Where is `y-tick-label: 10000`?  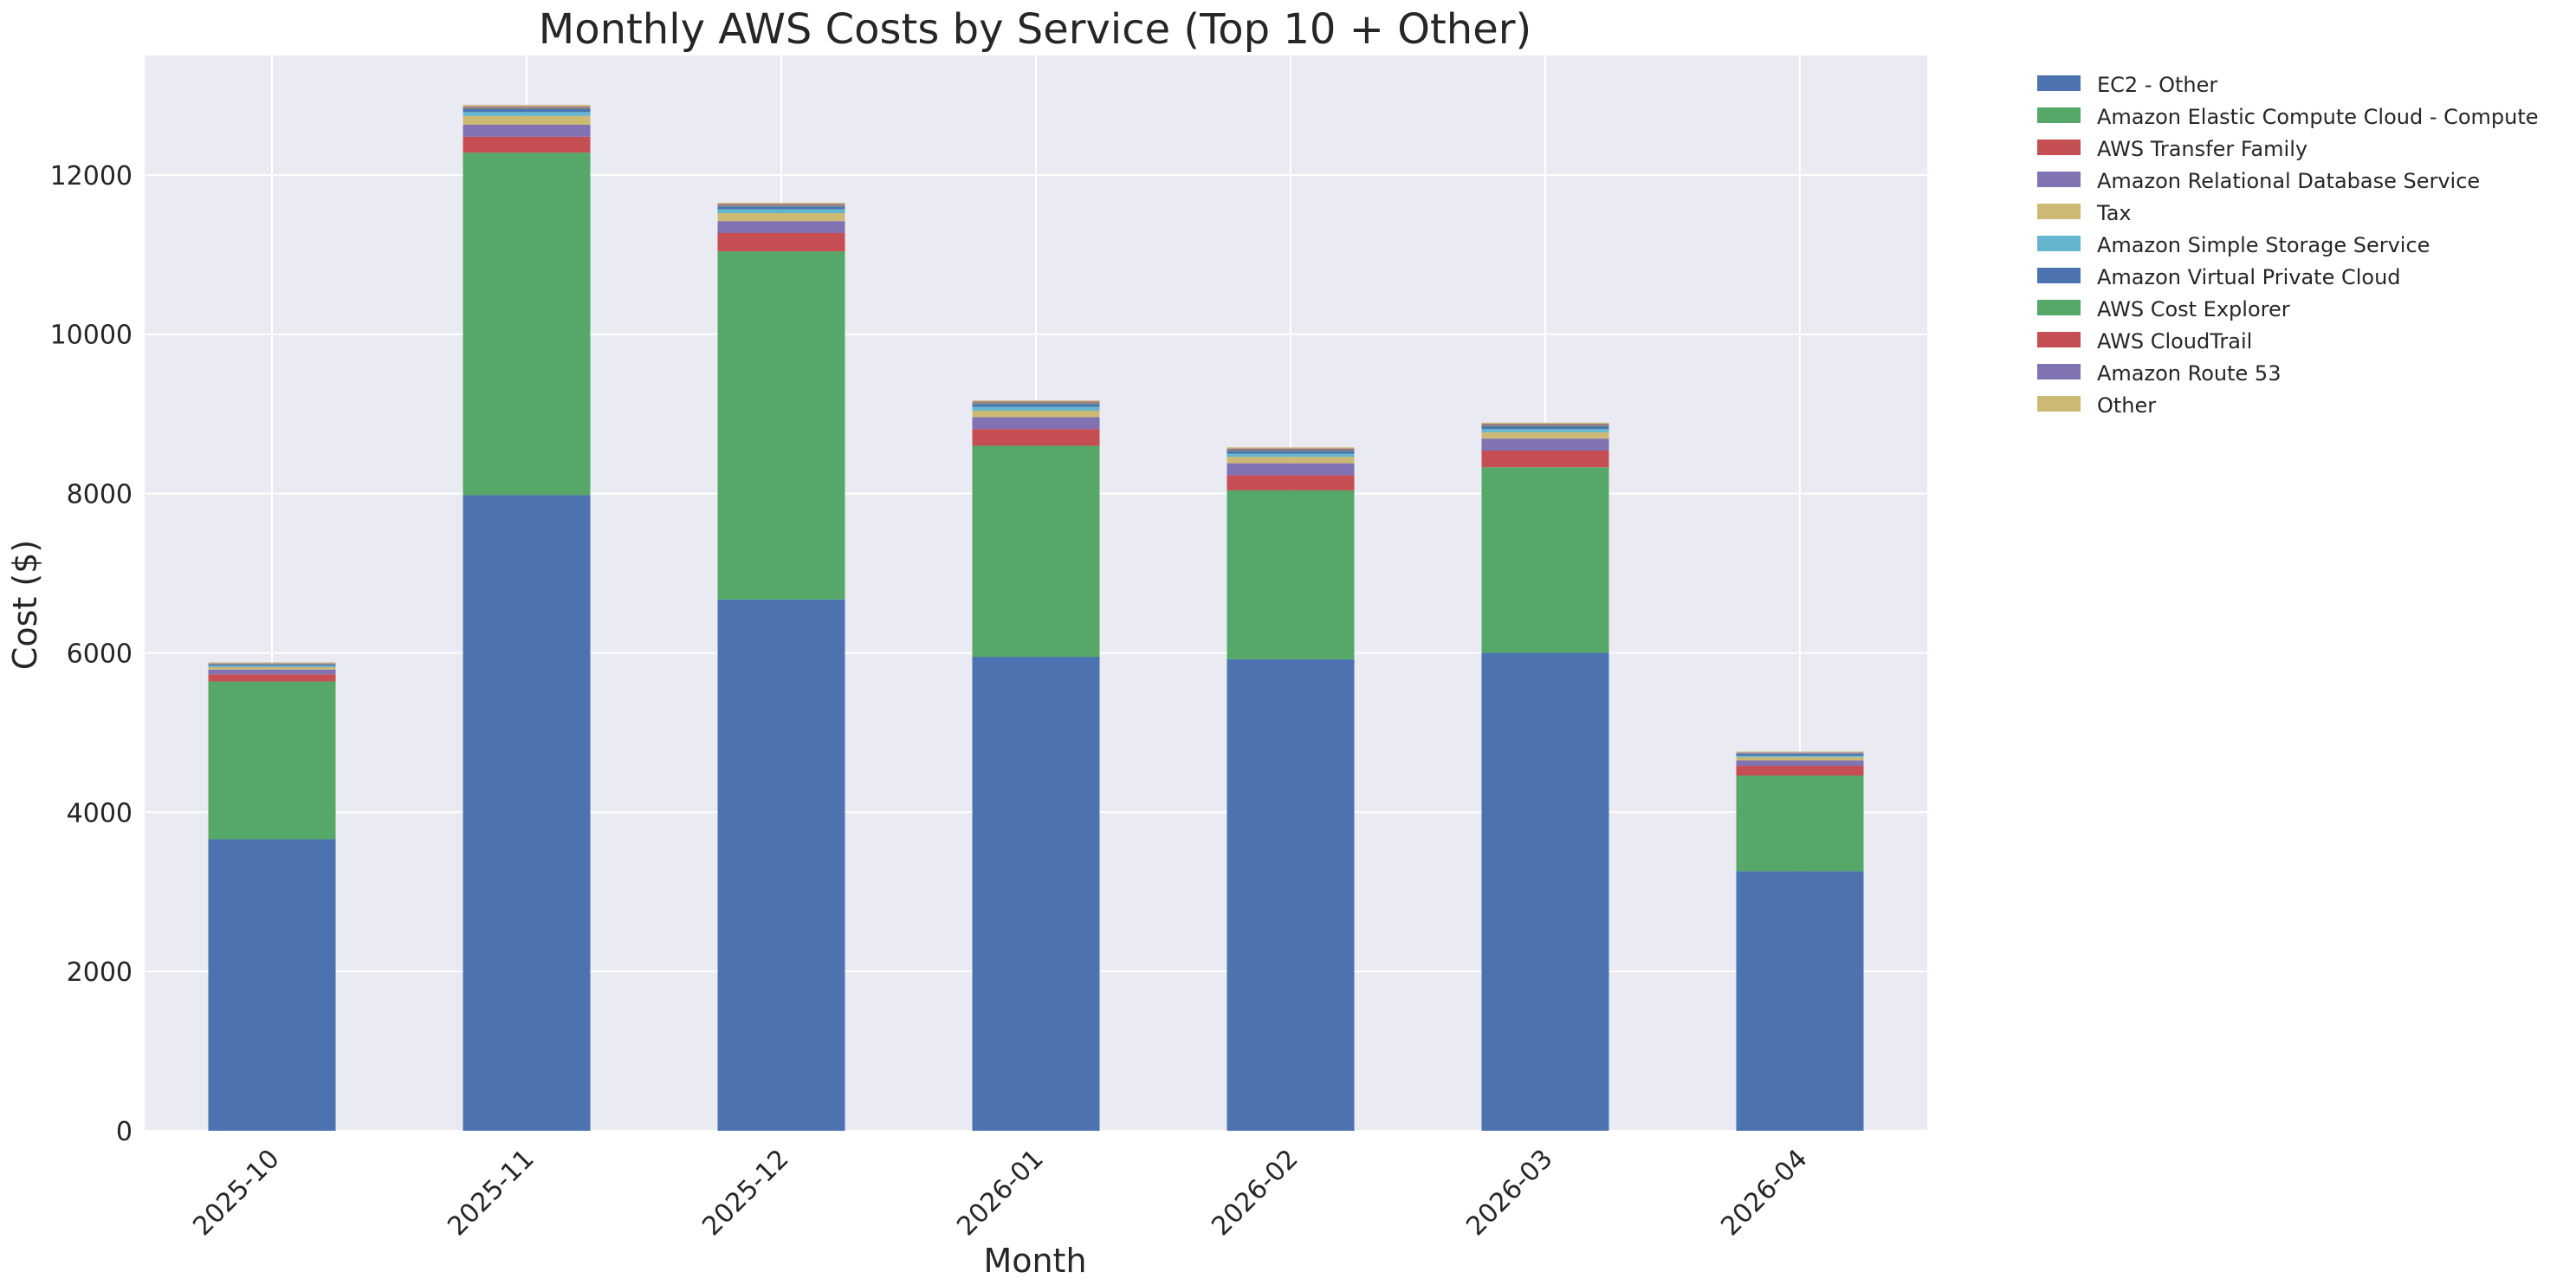
y-tick-label: 10000 is located at coordinates (91, 336).